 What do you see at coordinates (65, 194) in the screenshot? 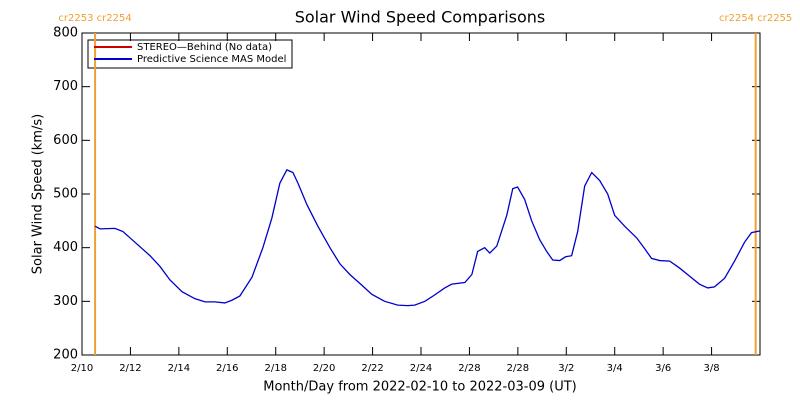
I see `y-tick-label: 500` at bounding box center [65, 194].